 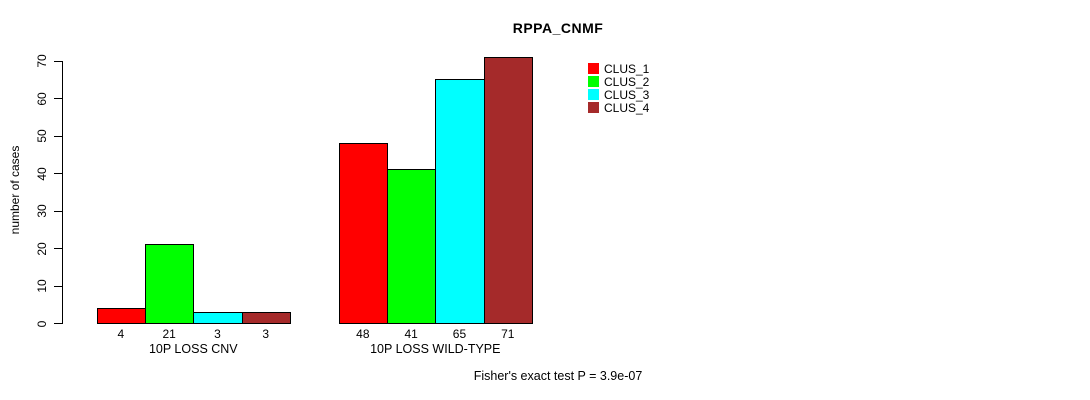 I want to click on bar-clus_2-group1, so click(x=170, y=284).